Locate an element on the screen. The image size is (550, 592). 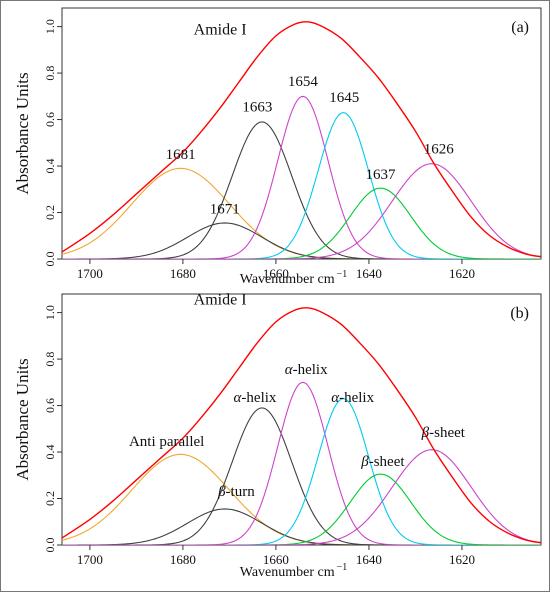
component-label-1: 1671 is located at coordinates (225, 210).